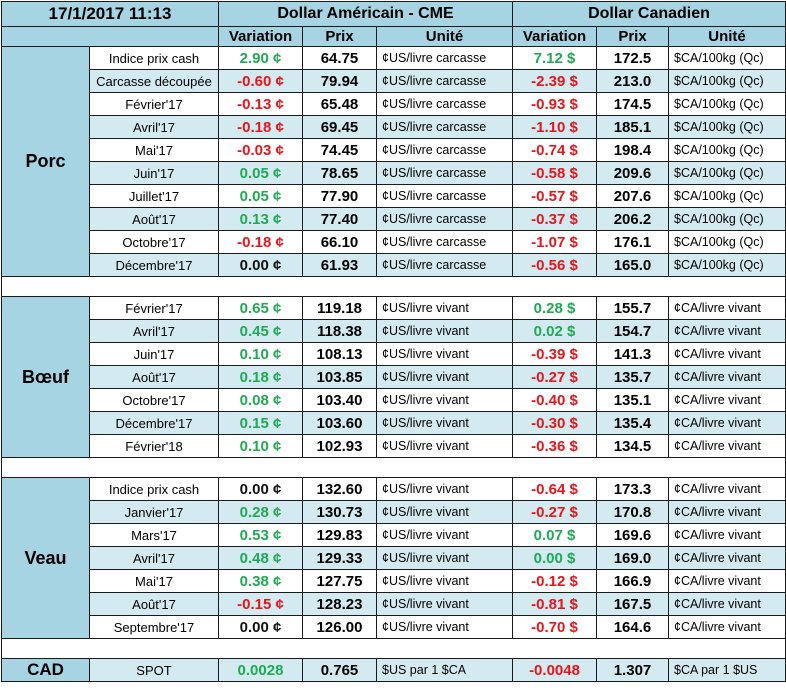 The width and height of the screenshot is (786, 691). What do you see at coordinates (554, 308) in the screenshot?
I see `cad-variation: 0.28 $` at bounding box center [554, 308].